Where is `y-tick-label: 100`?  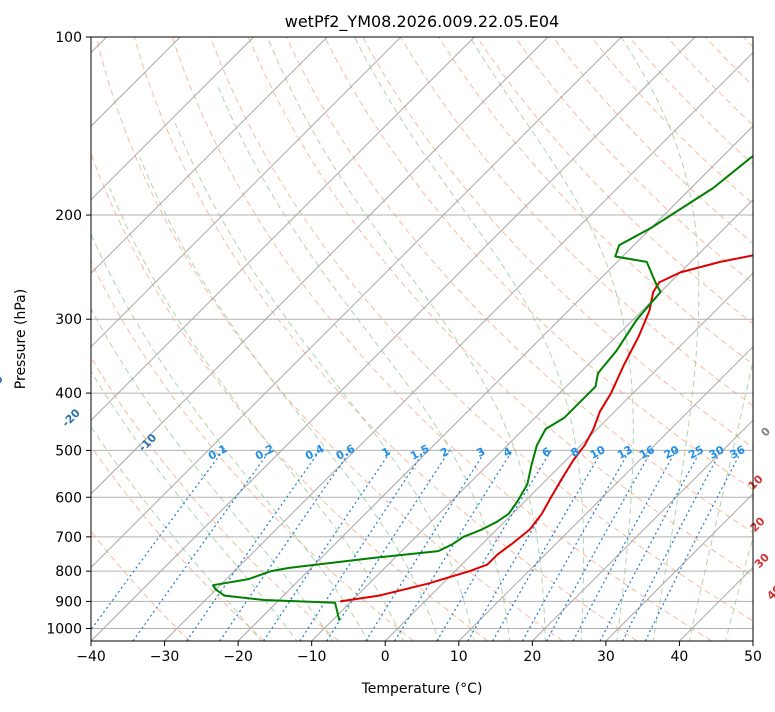 y-tick-label: 100 is located at coordinates (68, 38).